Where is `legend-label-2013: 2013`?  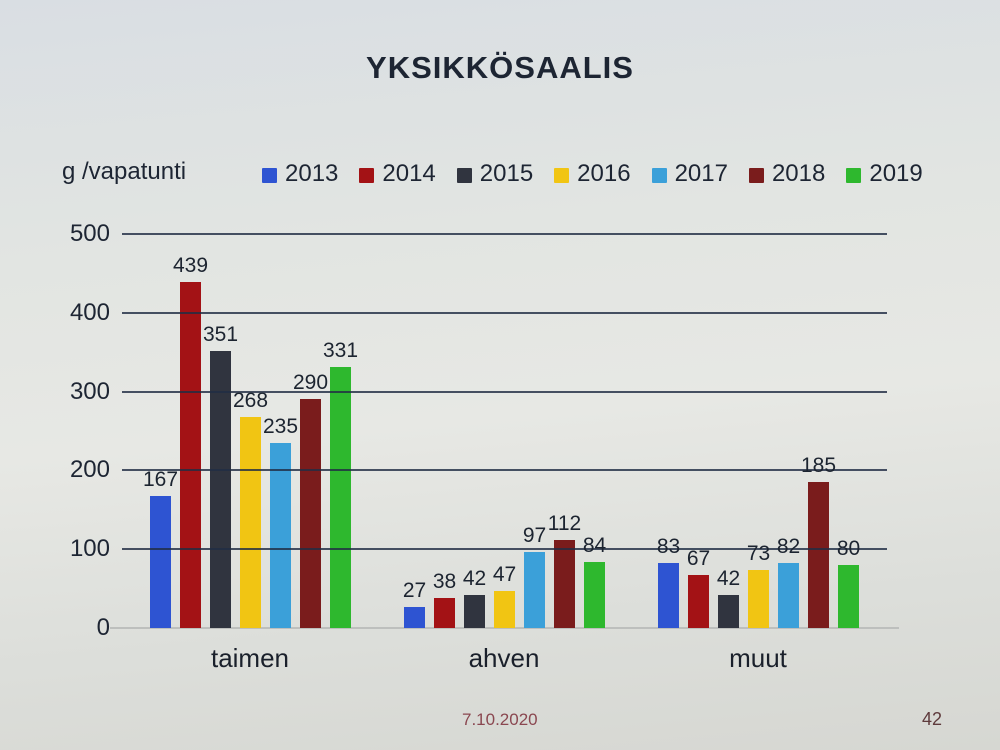 legend-label-2013: 2013 is located at coordinates (312, 173).